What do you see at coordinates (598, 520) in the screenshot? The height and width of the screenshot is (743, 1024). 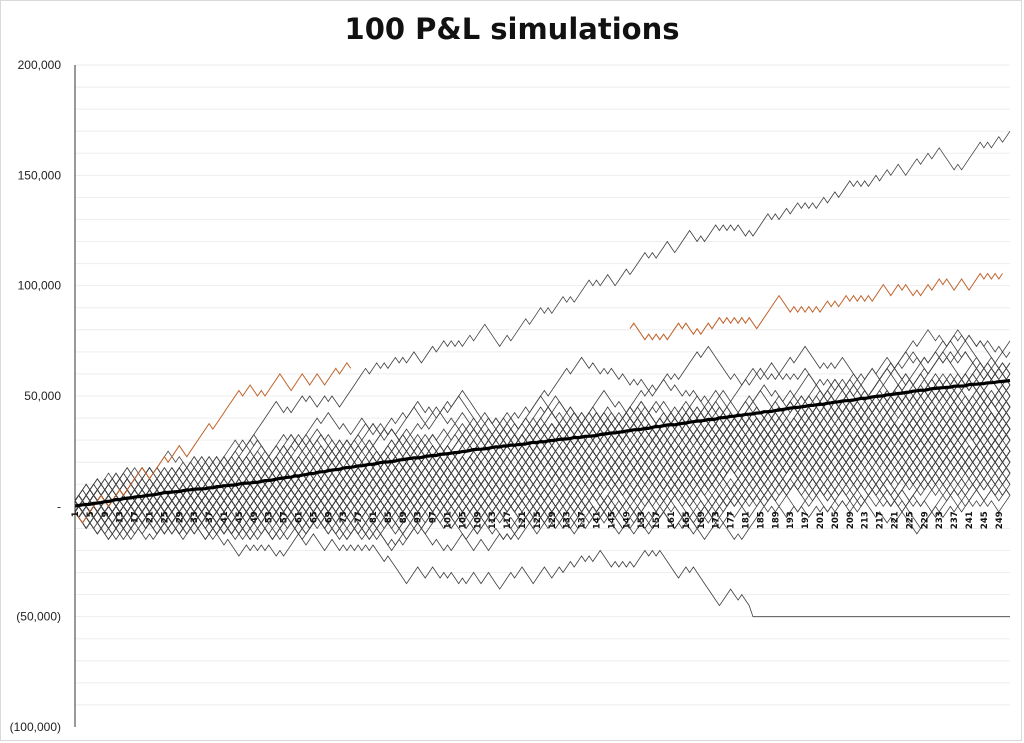 I see `x-tick-label: 141` at bounding box center [598, 520].